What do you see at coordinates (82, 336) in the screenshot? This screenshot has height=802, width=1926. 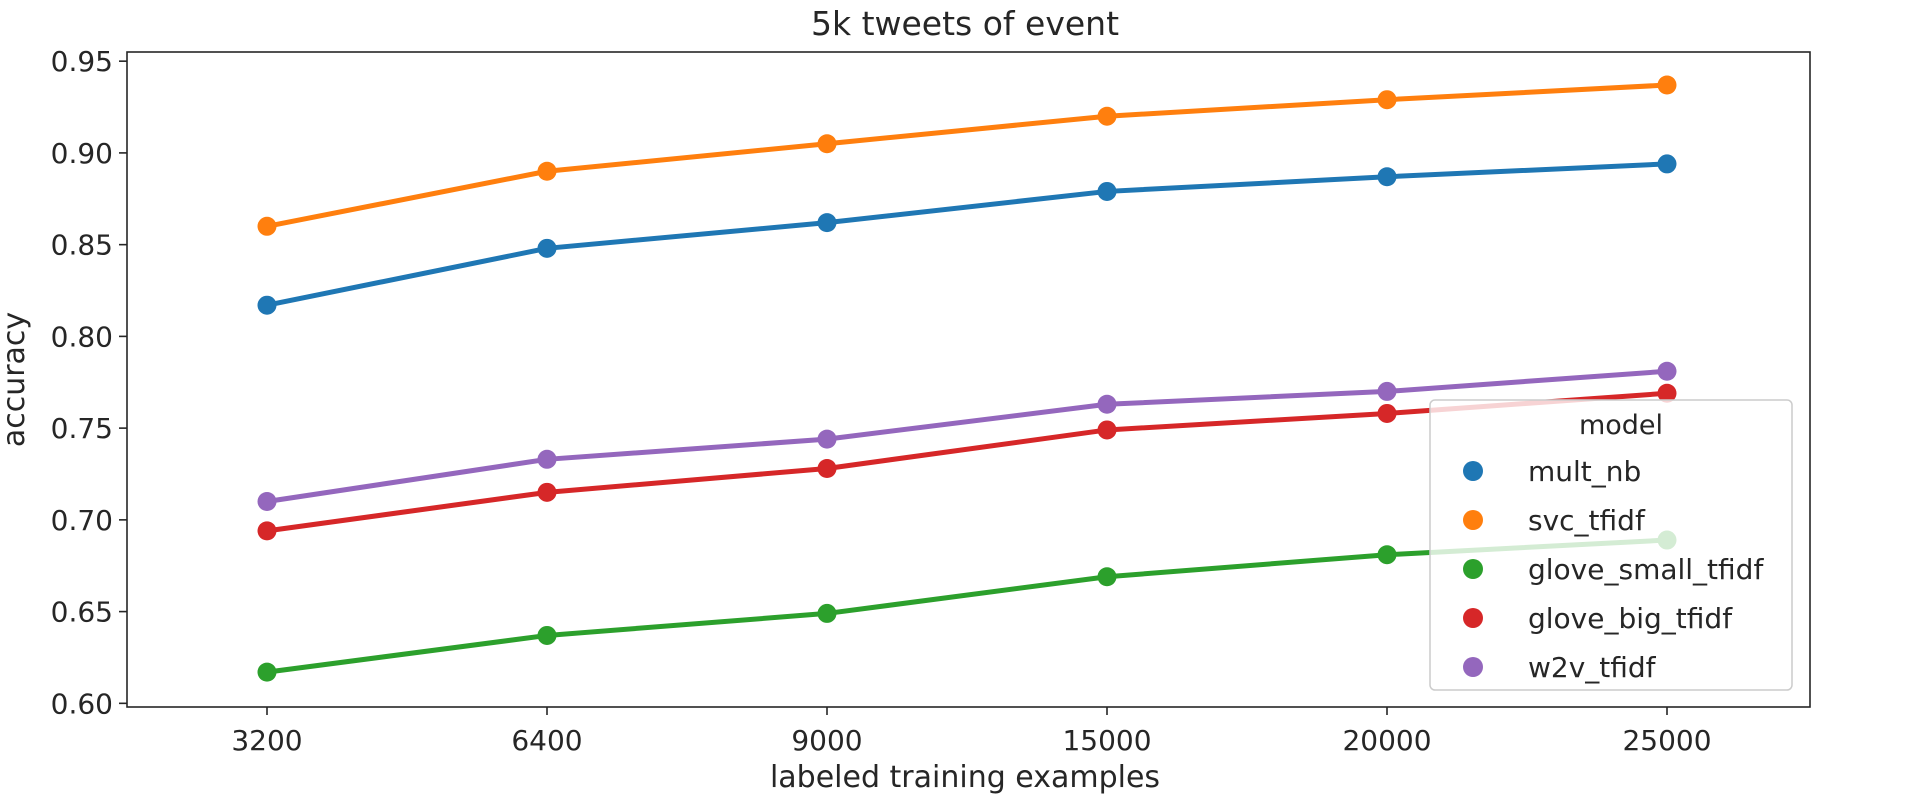 I see `y-tick-label: 0.80` at bounding box center [82, 336].